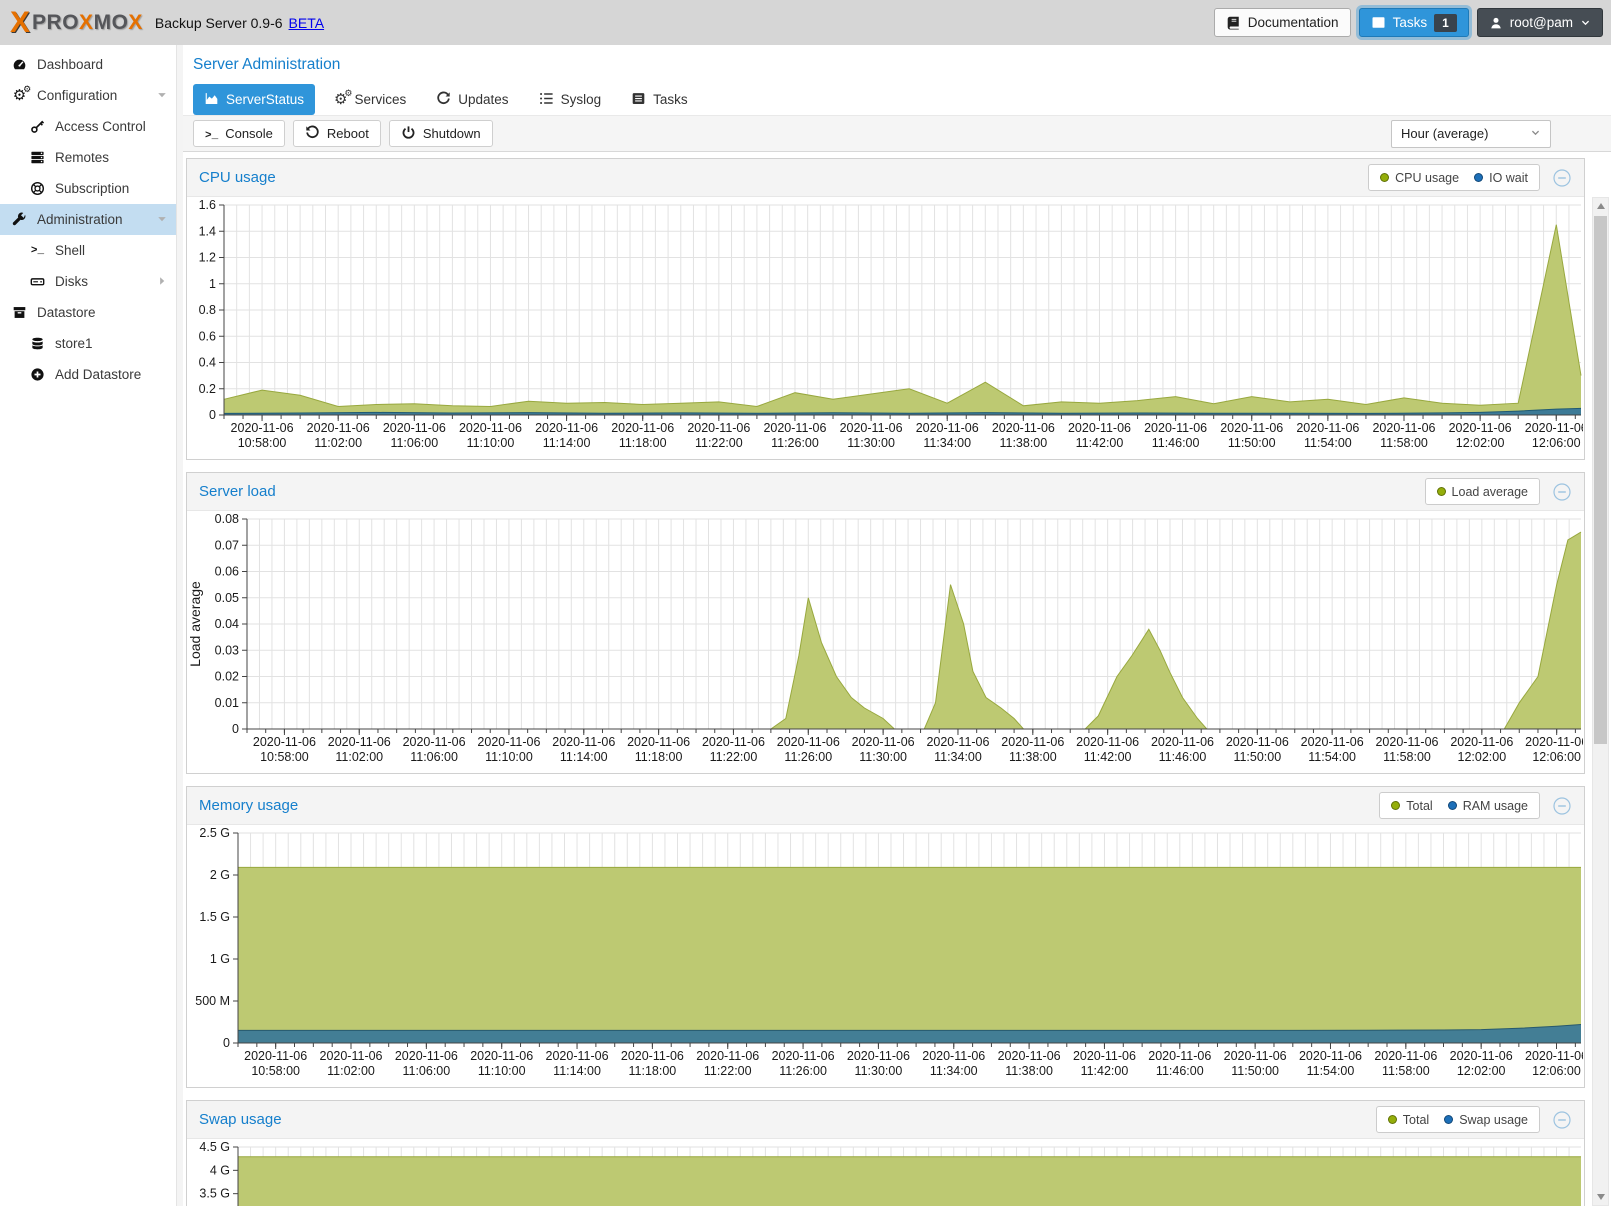 This screenshot has height=1206, width=1611. What do you see at coordinates (1293, 22) in the screenshot?
I see `documentation-button-label: Documentation` at bounding box center [1293, 22].